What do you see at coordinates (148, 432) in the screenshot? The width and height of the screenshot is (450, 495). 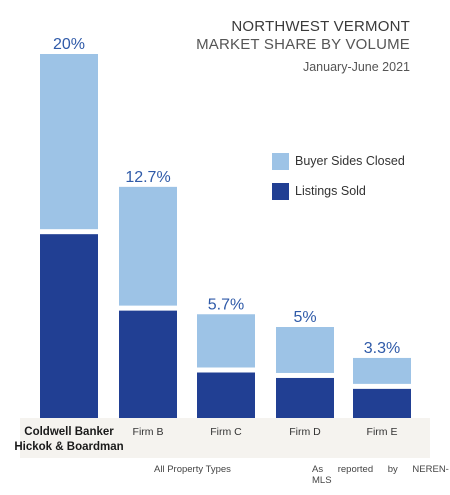 I see `category-label-1: Firm B` at bounding box center [148, 432].